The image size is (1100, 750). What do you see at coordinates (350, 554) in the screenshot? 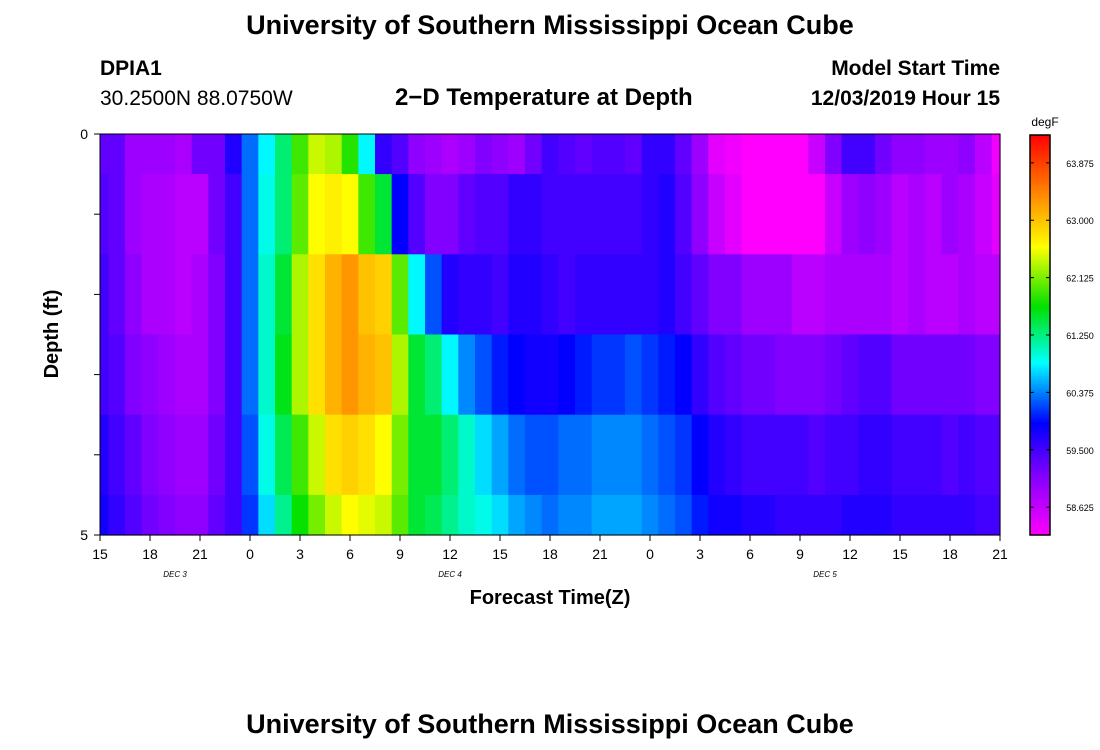
I see `x-tick-label: 6` at bounding box center [350, 554].